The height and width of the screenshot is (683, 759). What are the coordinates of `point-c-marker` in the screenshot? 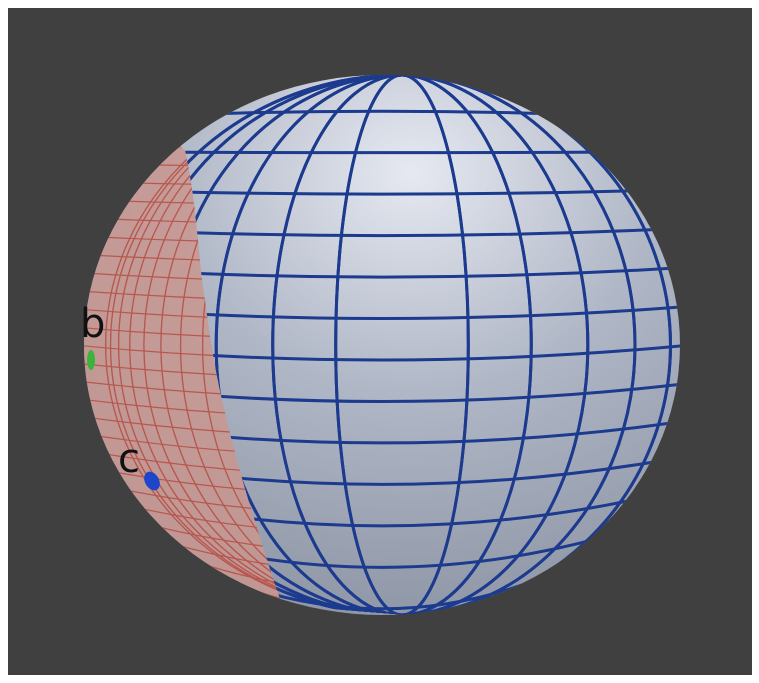 It's located at (152, 481).